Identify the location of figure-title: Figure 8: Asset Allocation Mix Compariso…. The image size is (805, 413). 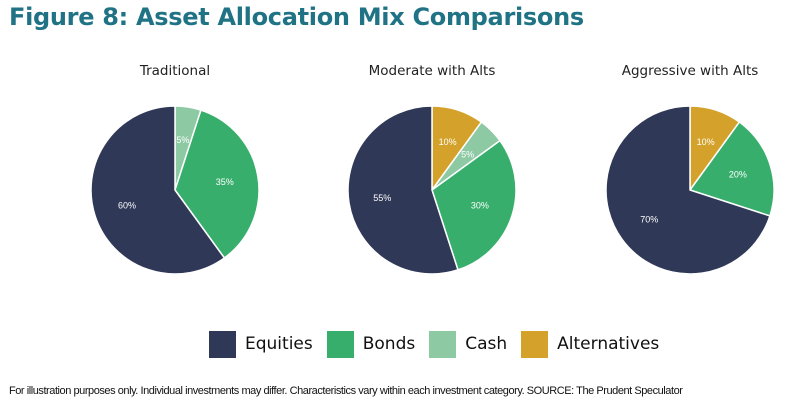
(296, 17).